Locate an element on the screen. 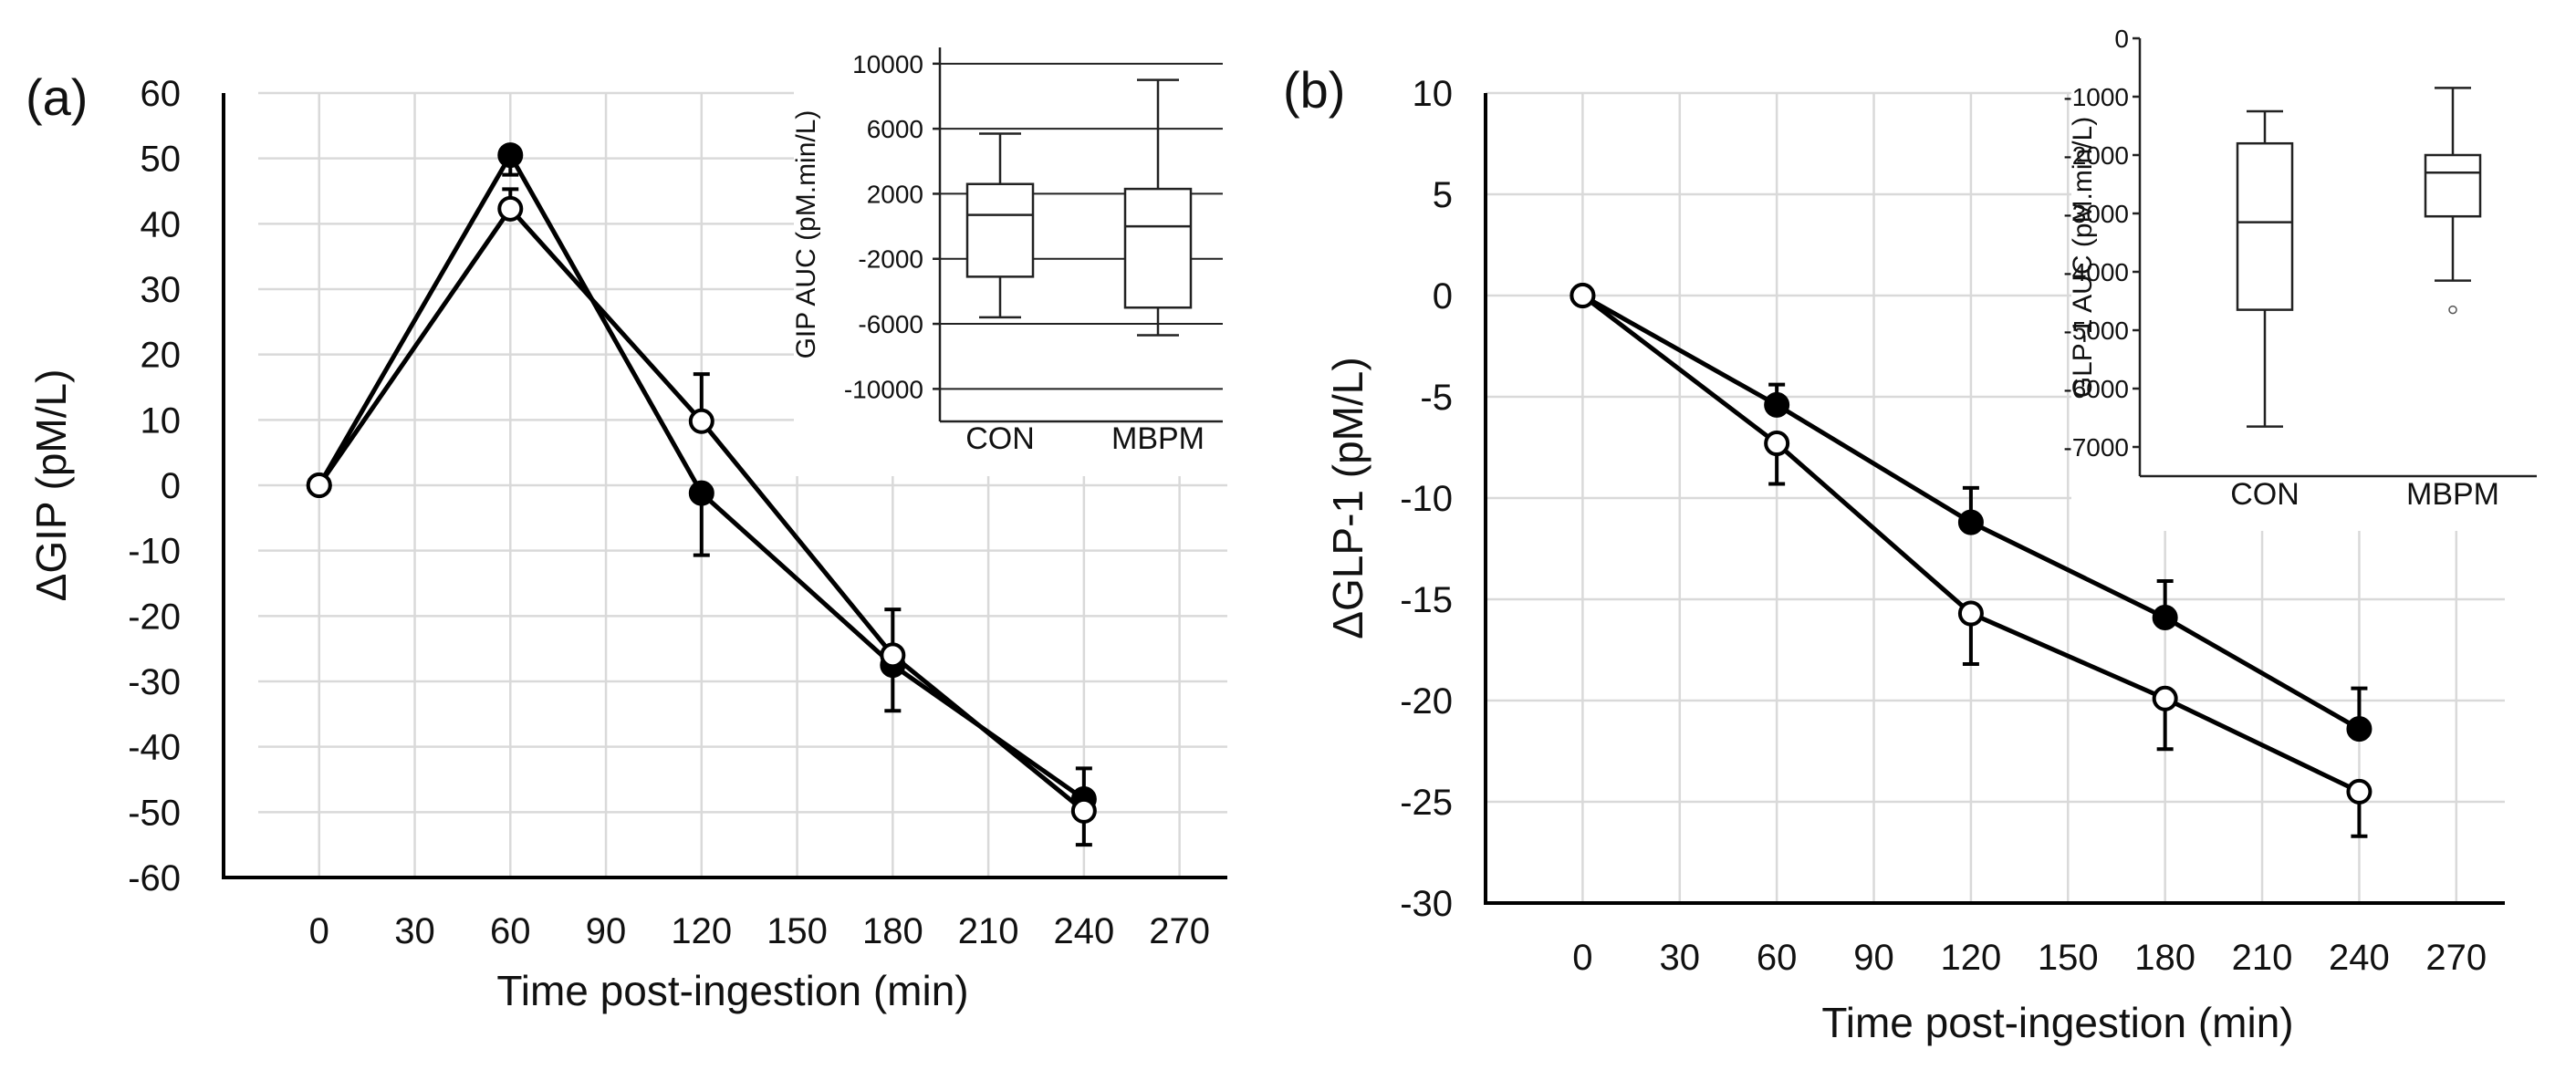 The height and width of the screenshot is (1080, 2576). inset-y-tick-label: 0 is located at coordinates (2121, 39).